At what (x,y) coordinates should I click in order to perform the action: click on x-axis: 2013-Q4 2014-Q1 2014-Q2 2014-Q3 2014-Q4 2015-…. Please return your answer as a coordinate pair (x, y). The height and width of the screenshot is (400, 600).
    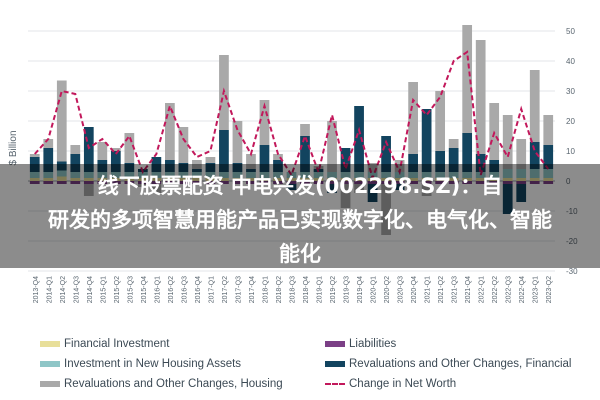
    Looking at the image, I should click on (293, 289).